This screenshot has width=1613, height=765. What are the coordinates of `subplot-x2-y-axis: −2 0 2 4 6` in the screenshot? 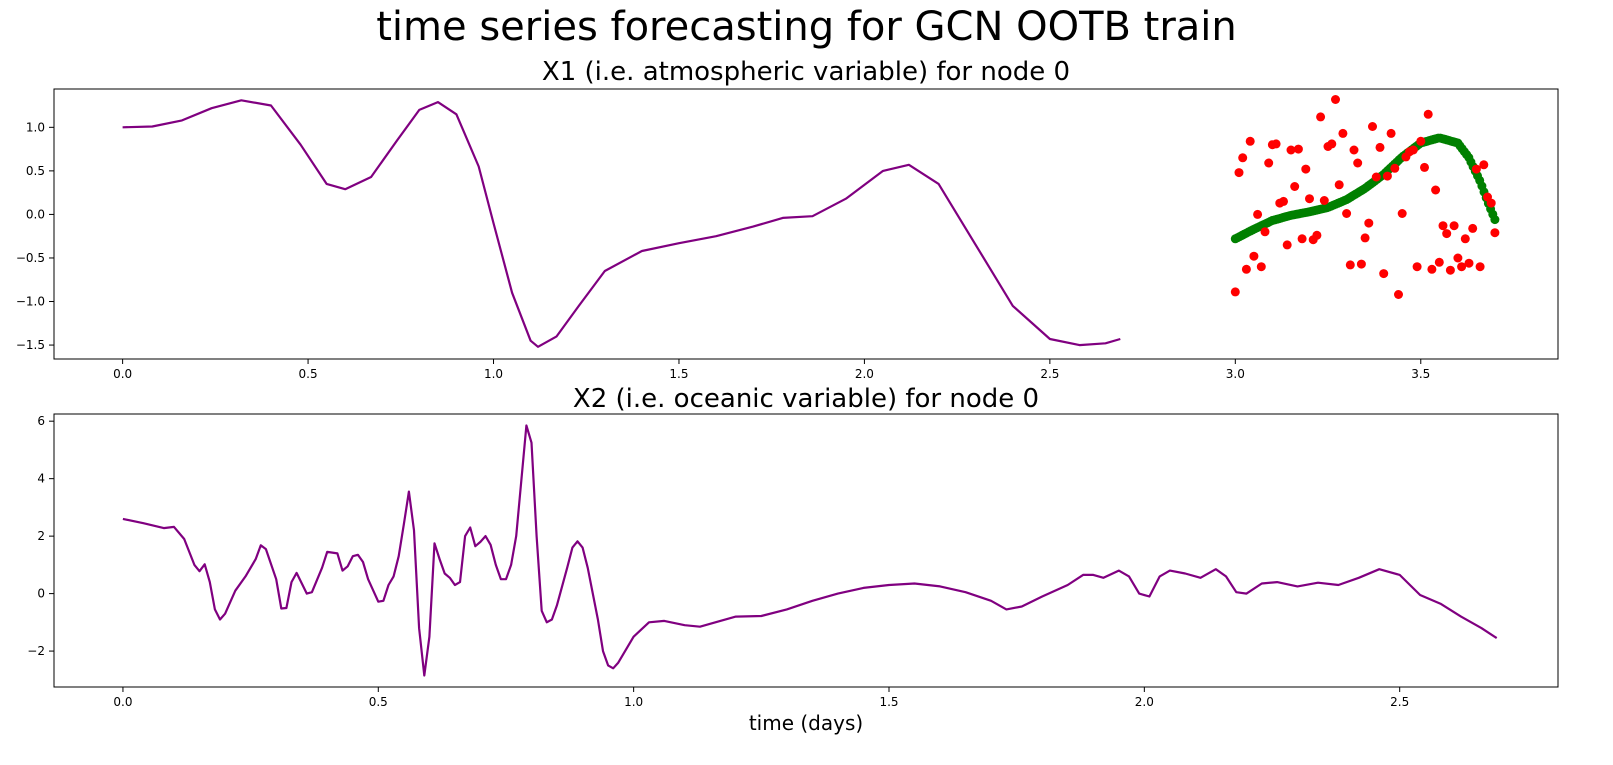 It's located at (40, 536).